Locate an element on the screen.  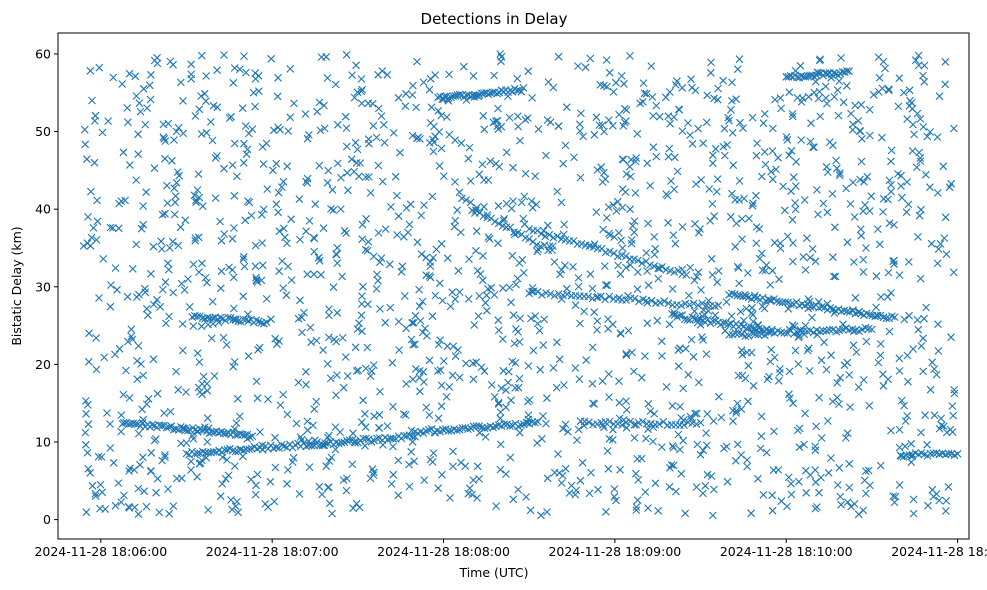
scatter-point-1983 is located at coordinates (535, 422).